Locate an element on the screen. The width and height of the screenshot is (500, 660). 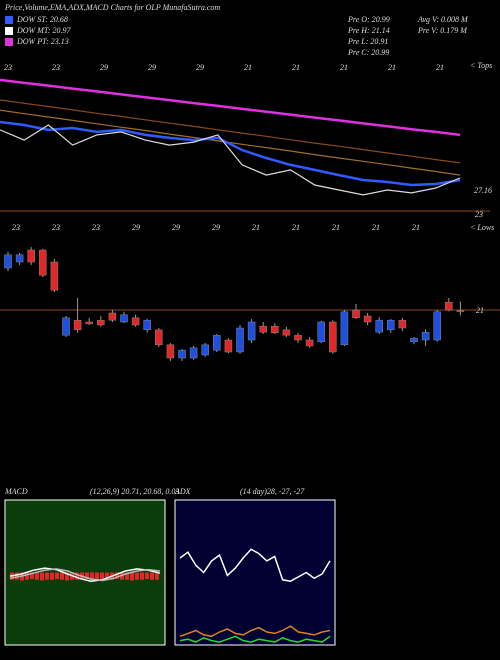
panel-frame is located at coordinates (255, 572).